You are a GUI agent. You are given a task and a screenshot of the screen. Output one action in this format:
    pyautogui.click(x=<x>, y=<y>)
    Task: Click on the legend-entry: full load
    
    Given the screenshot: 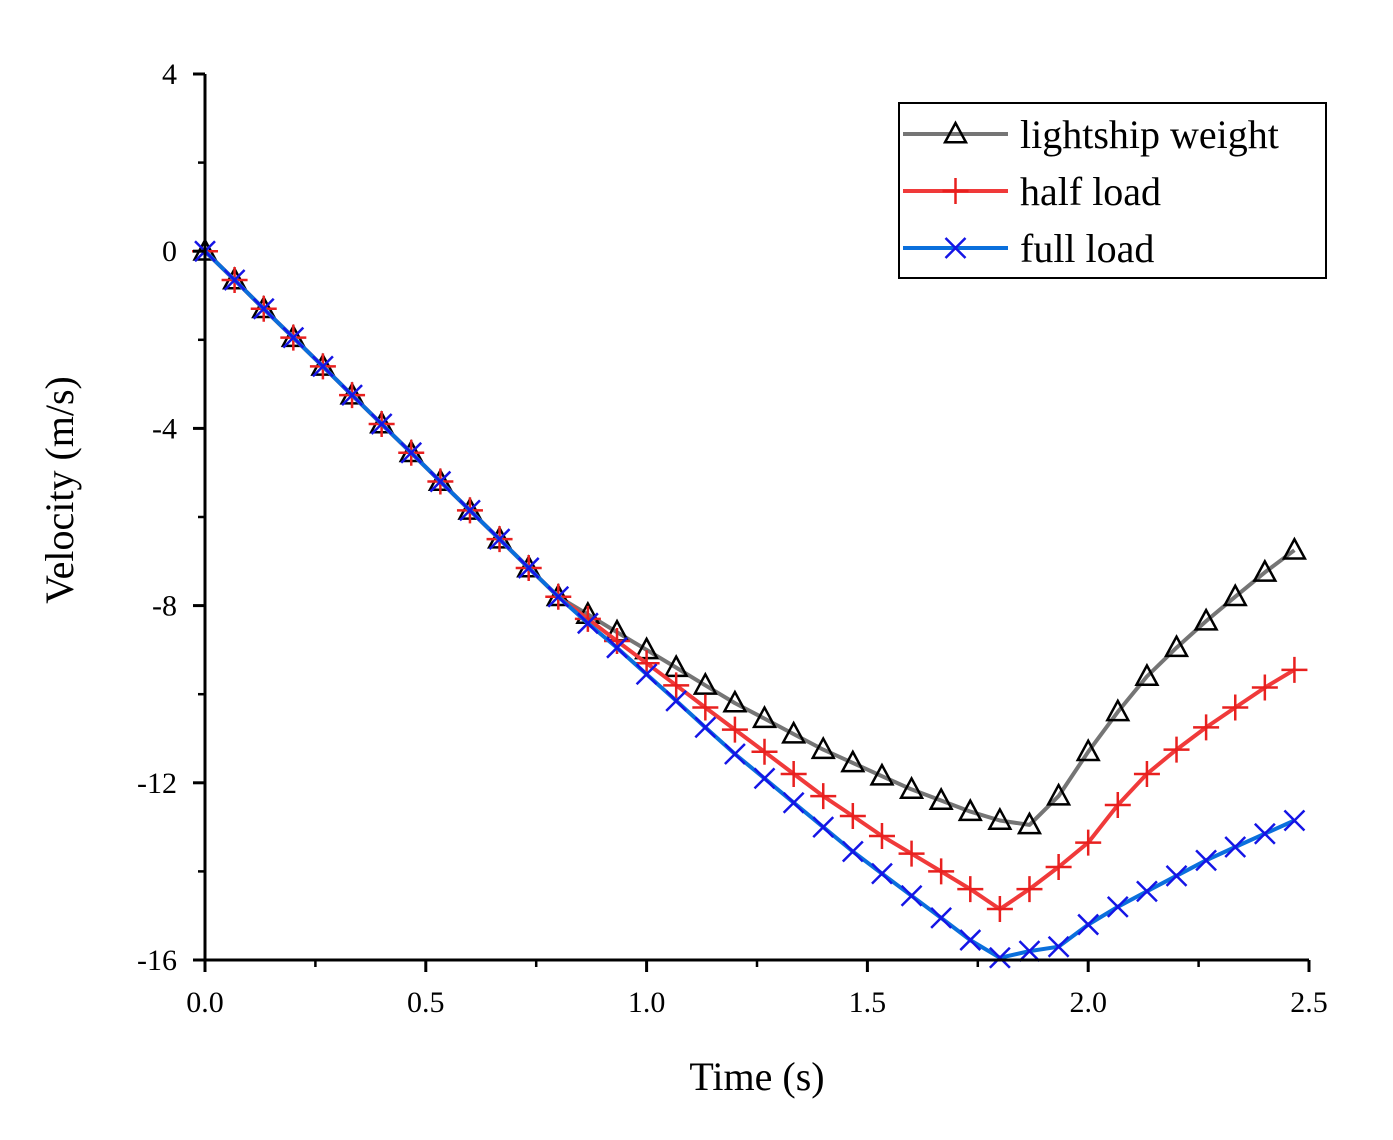 What is the action you would take?
    pyautogui.click(x=1028, y=248)
    